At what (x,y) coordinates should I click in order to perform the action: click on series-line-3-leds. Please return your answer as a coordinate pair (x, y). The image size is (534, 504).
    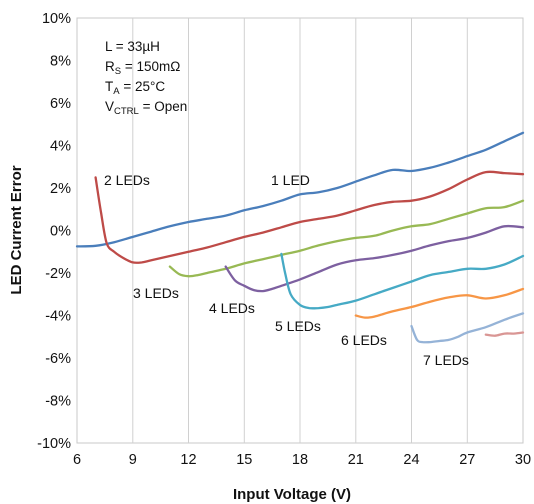
    Looking at the image, I should click on (346, 238).